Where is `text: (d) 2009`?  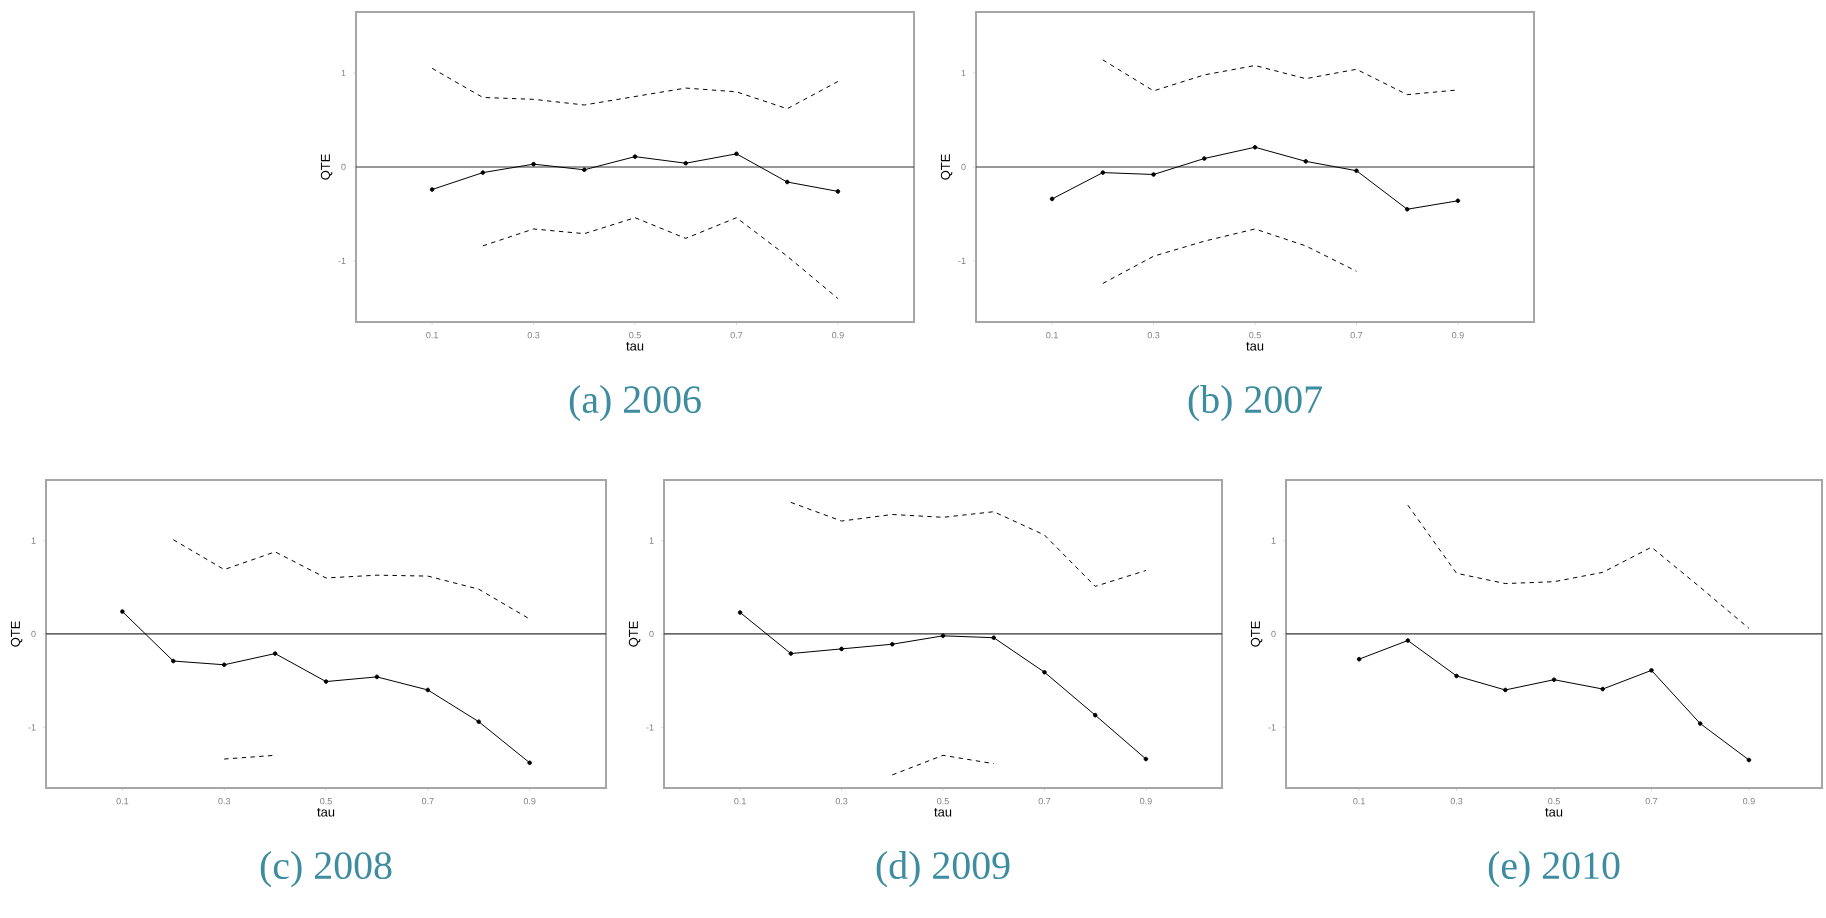 text: (d) 2009 is located at coordinates (943, 869).